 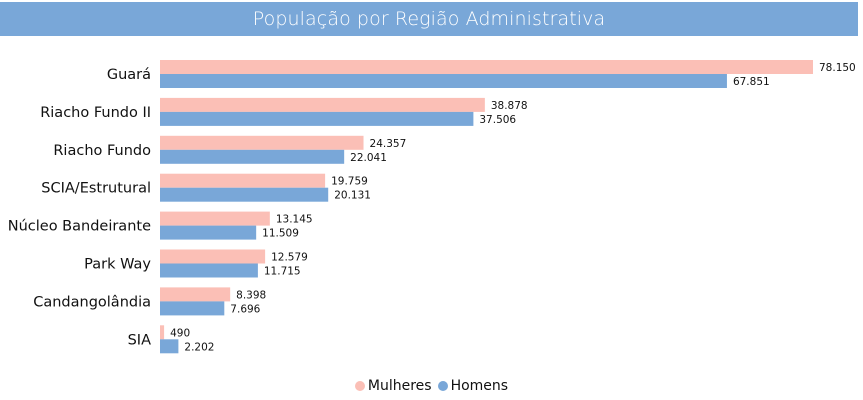 I want to click on data-label-homens: 11.715, so click(x=282, y=272).